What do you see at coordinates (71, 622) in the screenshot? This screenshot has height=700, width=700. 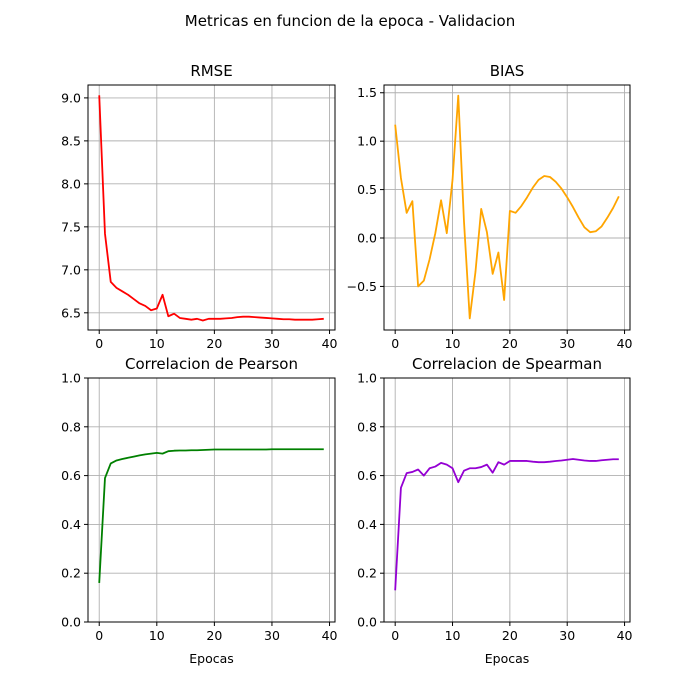 I see `correlacion-de-pearson-ytick-label: 0.0` at bounding box center [71, 622].